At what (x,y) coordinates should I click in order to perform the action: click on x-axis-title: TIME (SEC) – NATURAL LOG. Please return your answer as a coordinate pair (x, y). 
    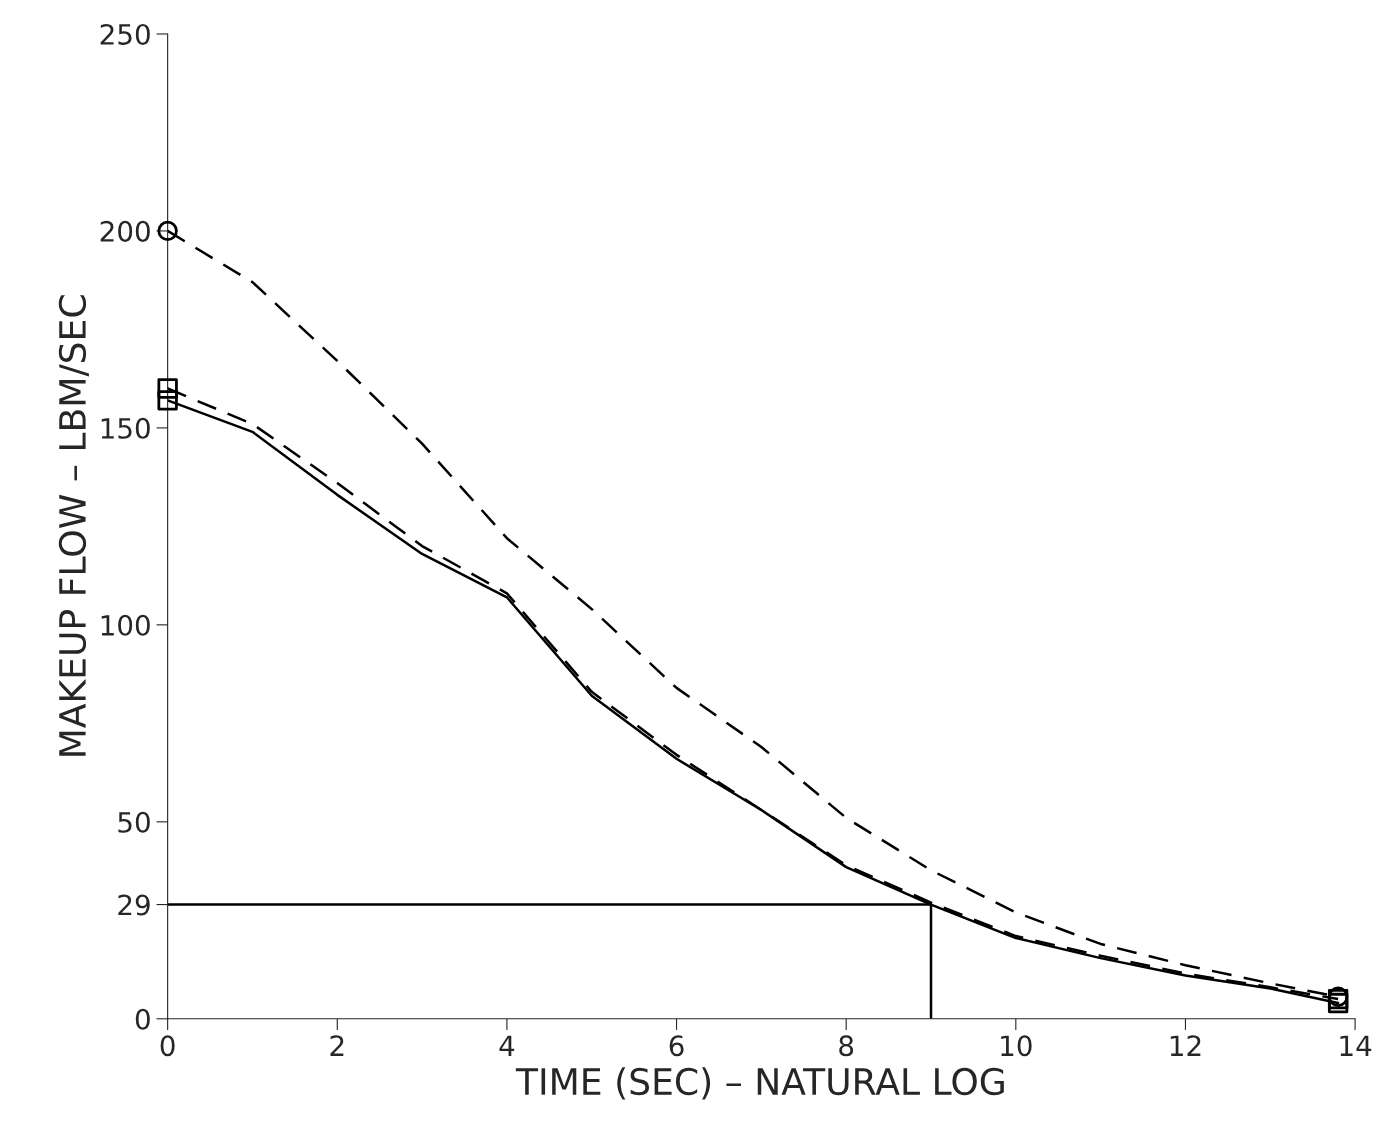
    Looking at the image, I should click on (759, 1083).